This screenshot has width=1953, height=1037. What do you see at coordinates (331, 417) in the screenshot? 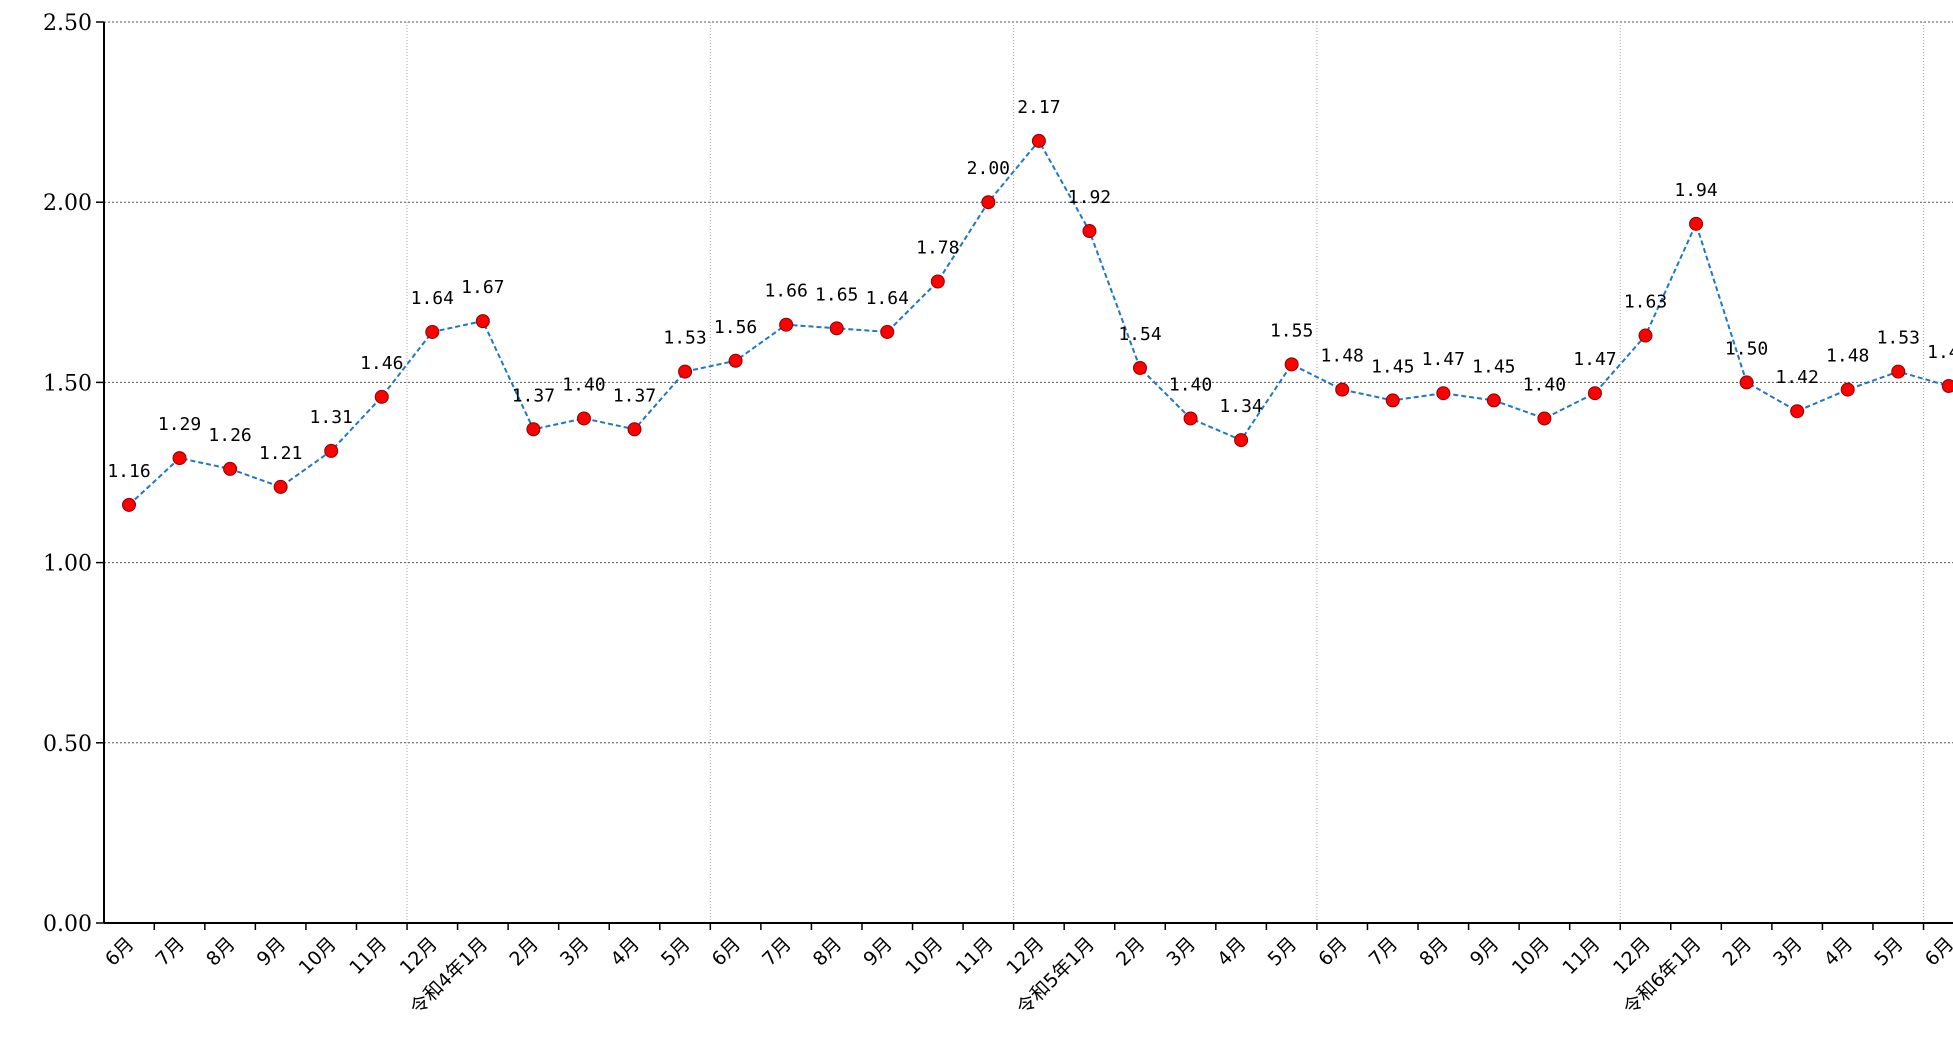
I see `data-label: 1.31` at bounding box center [331, 417].